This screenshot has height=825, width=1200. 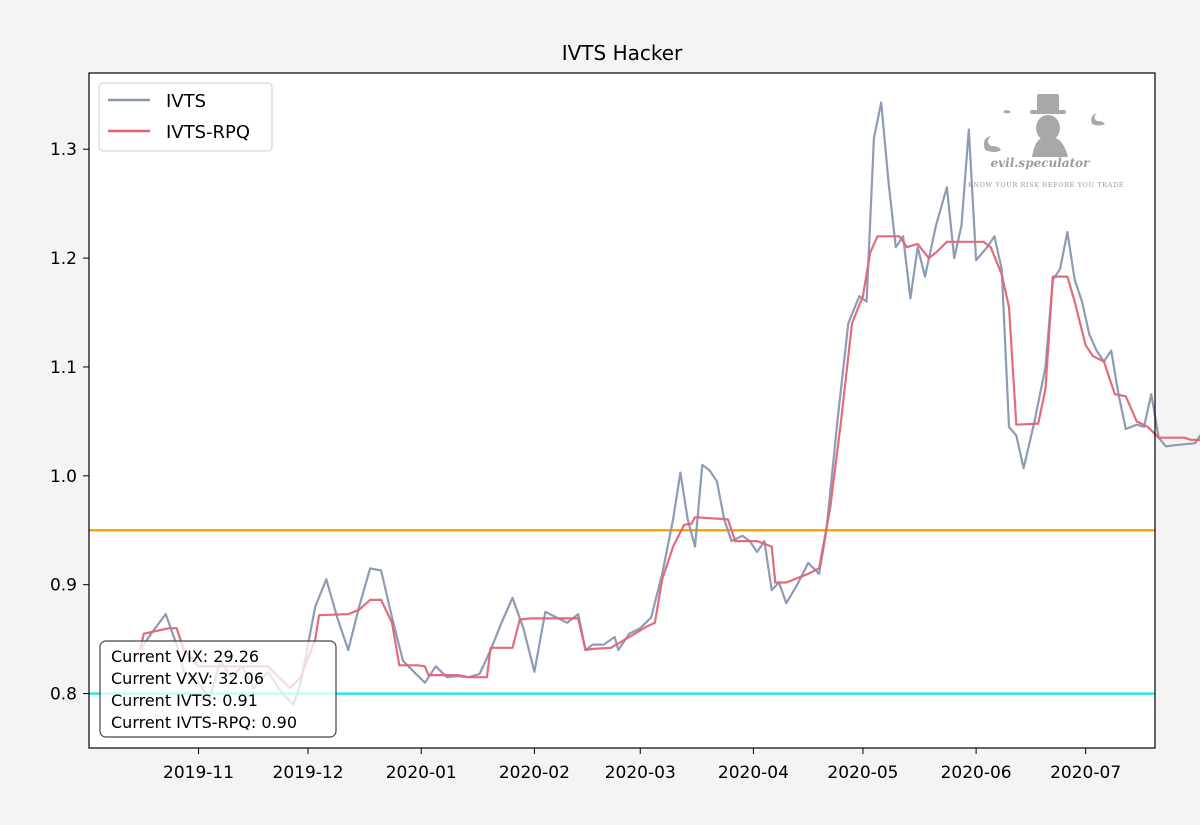 What do you see at coordinates (186, 101) in the screenshot?
I see `legend-label-ivts: IVTS` at bounding box center [186, 101].